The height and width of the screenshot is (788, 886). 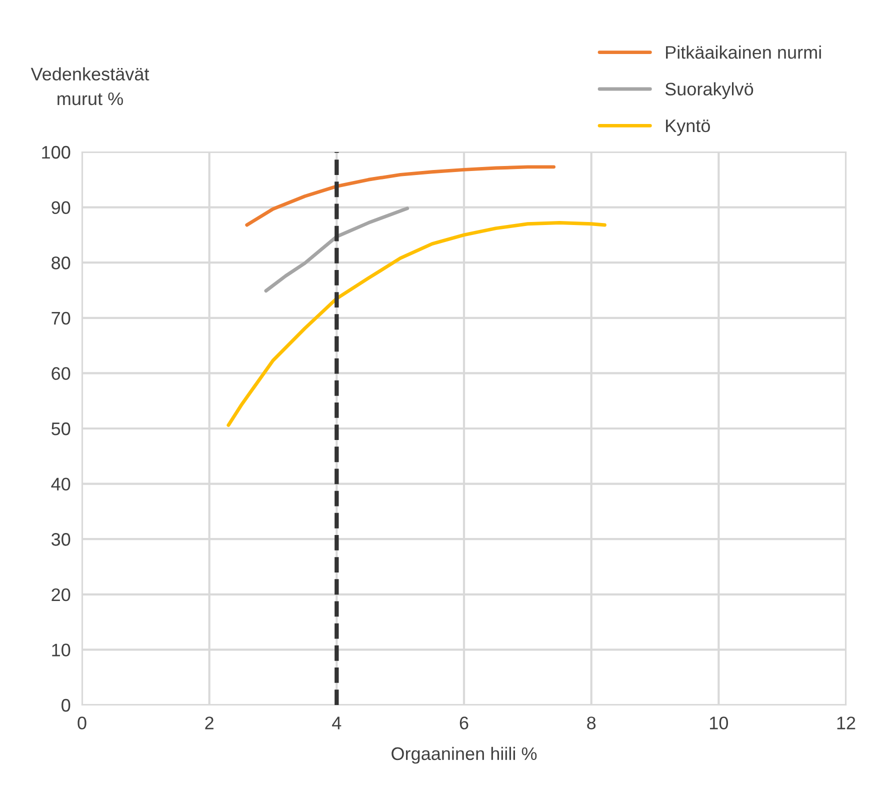 What do you see at coordinates (60, 484) in the screenshot?
I see `y-tick-label: 40` at bounding box center [60, 484].